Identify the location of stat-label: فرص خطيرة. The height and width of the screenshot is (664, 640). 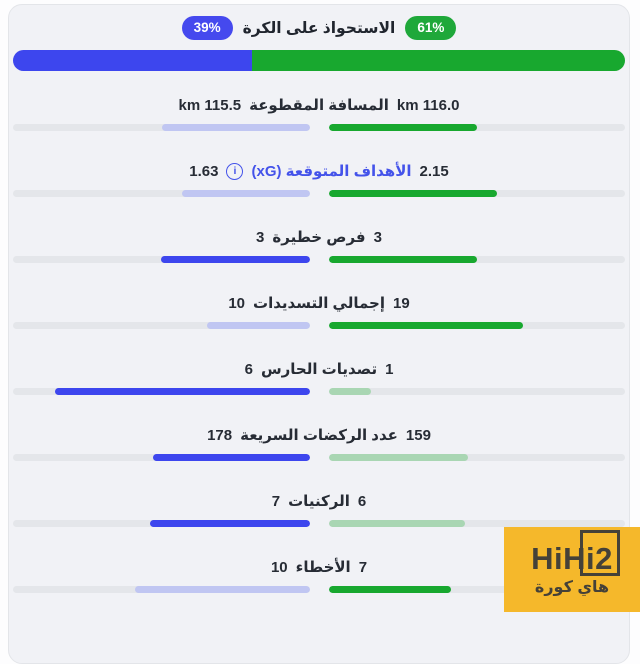
(319, 237).